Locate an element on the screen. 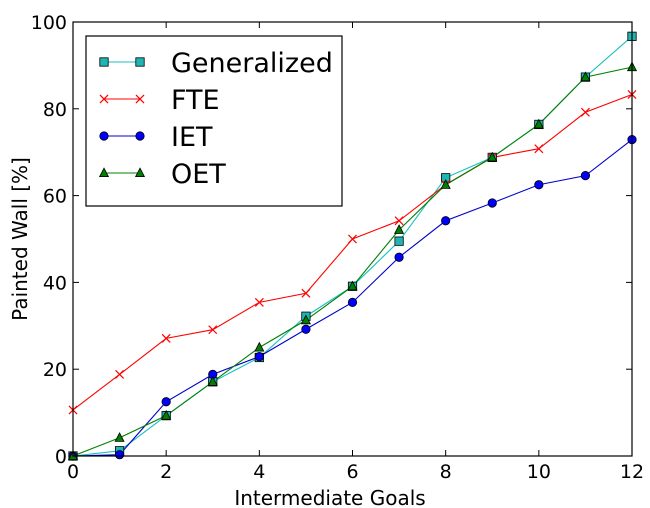  y-tick-label: 40 is located at coordinates (55, 283).